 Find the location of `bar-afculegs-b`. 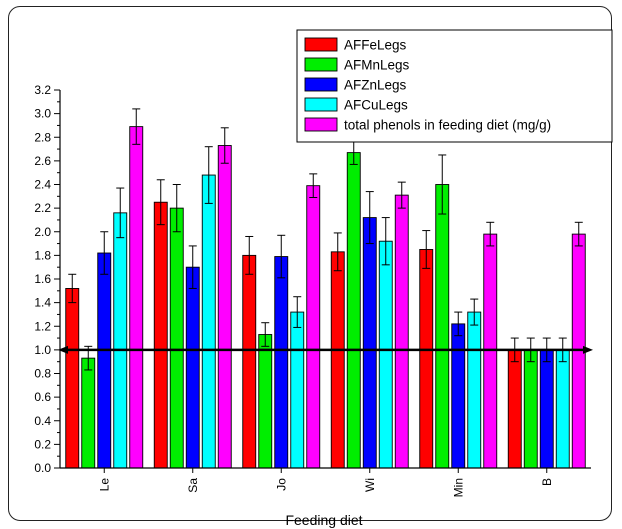

bar-afculegs-b is located at coordinates (562, 409).